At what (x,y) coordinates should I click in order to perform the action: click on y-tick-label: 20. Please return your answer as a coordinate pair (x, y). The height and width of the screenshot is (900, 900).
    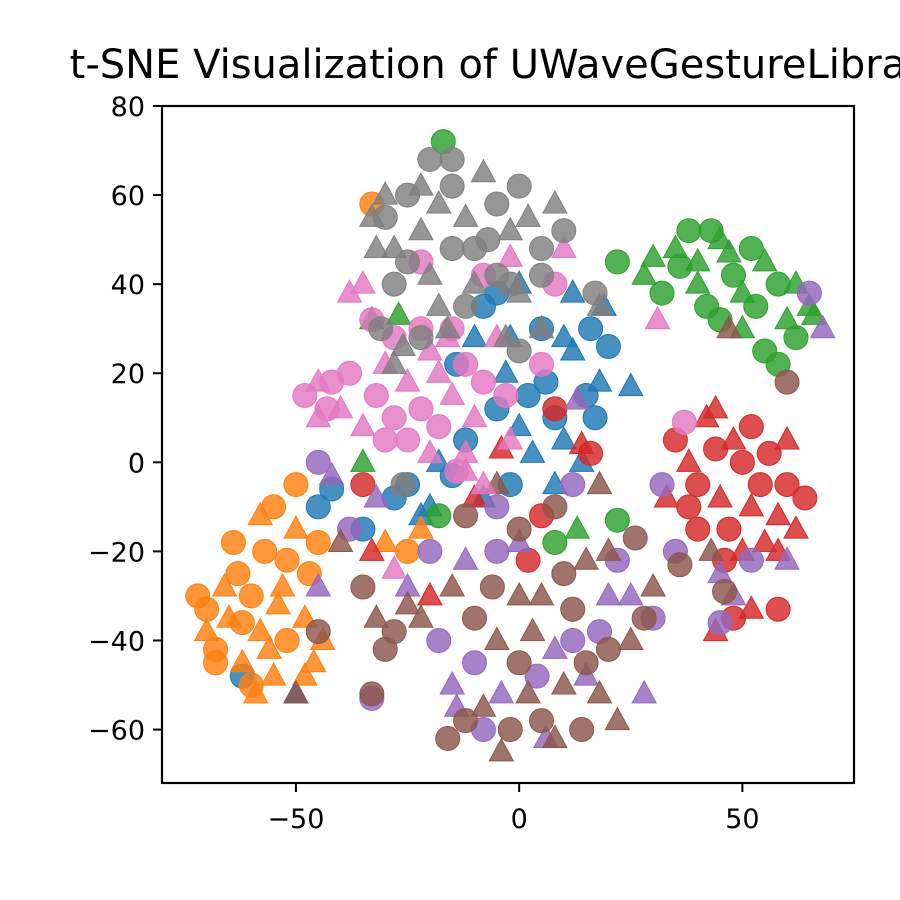
    Looking at the image, I should click on (128, 374).